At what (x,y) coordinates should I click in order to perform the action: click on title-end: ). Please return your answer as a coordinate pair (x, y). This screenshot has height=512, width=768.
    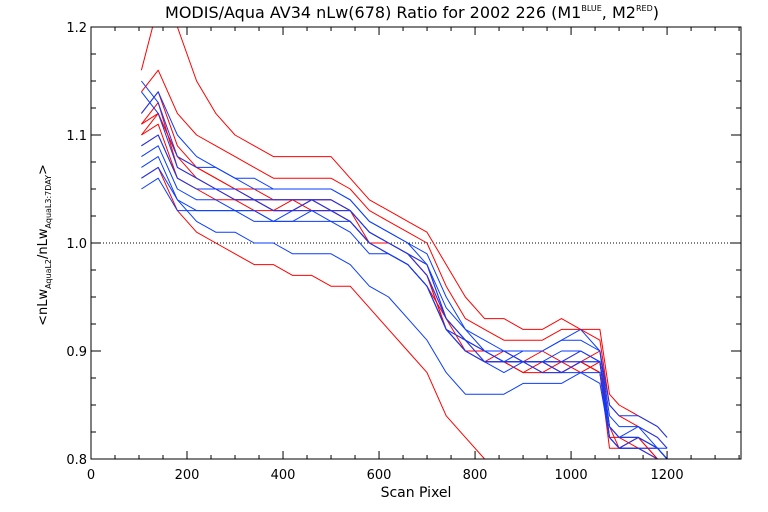
    Looking at the image, I should click on (656, 12).